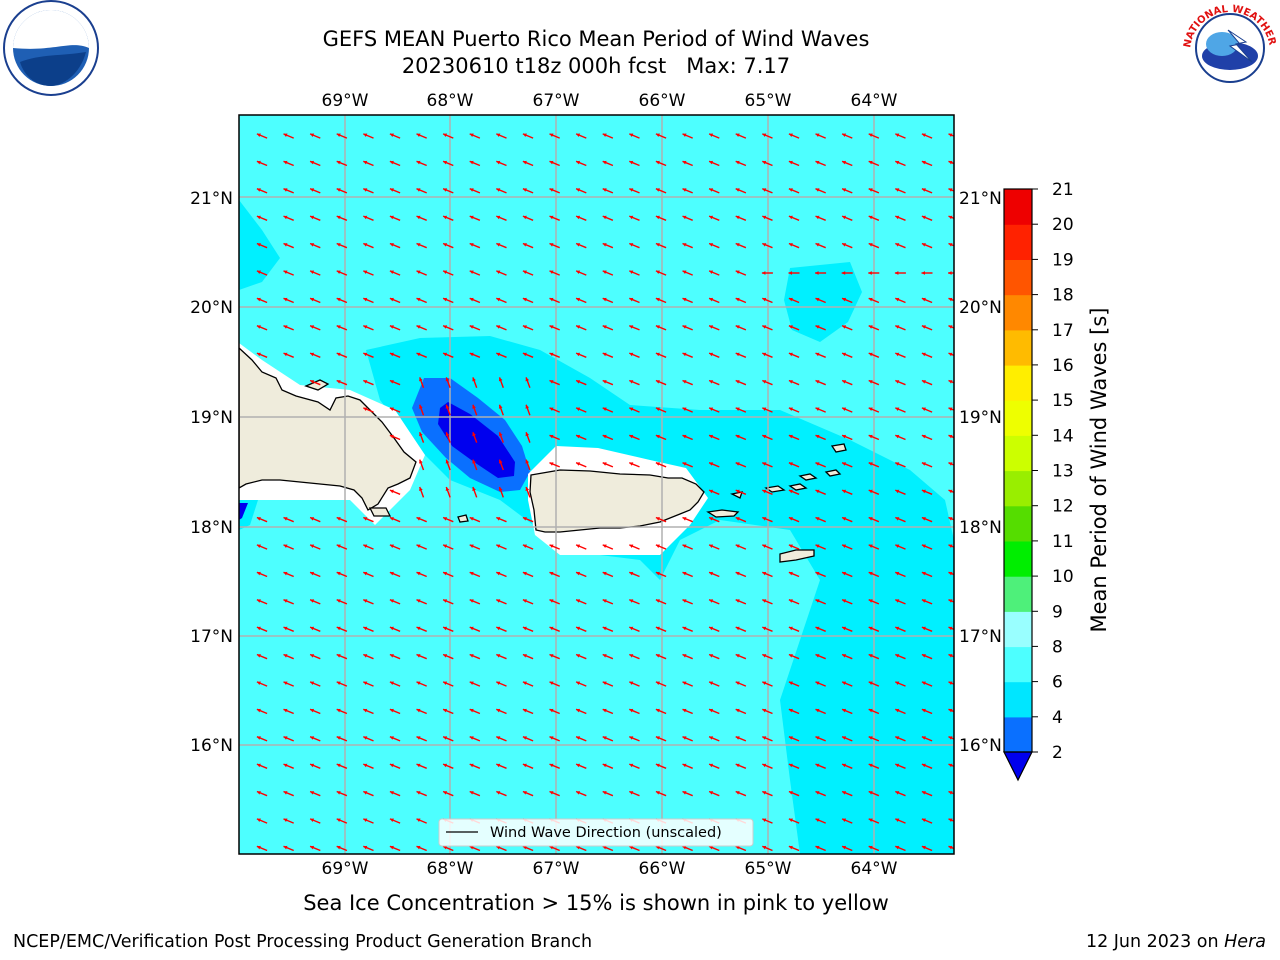  I want to click on saona-island, so click(380, 512).